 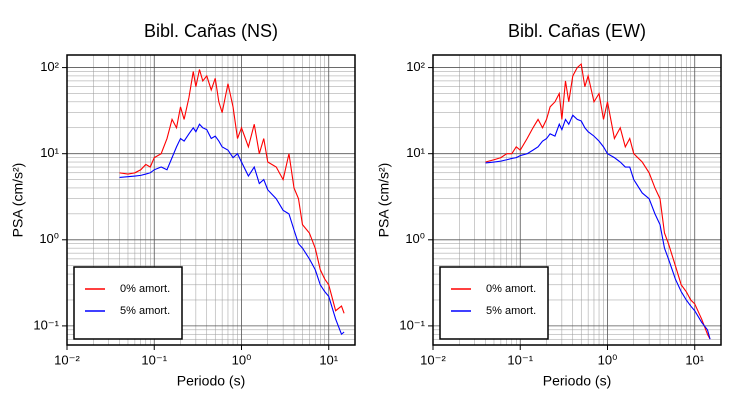 I want to click on chart-title: Bibl. Cañas (NS), so click(x=211, y=31).